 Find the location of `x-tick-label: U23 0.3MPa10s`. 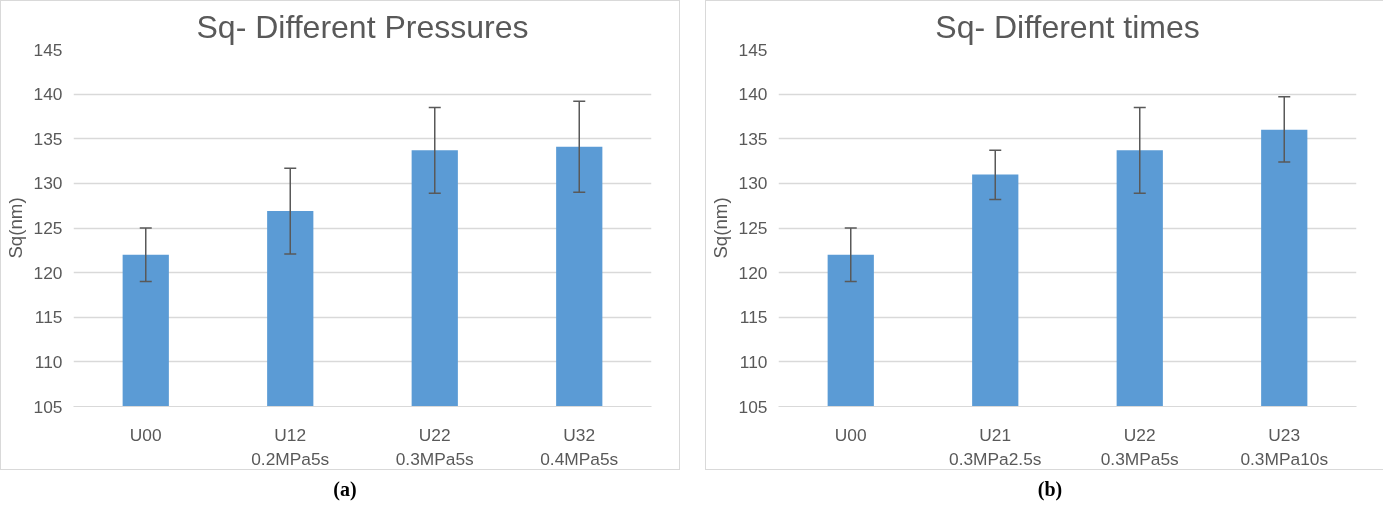

x-tick-label: U23 0.3MPa10s is located at coordinates (1284, 446).